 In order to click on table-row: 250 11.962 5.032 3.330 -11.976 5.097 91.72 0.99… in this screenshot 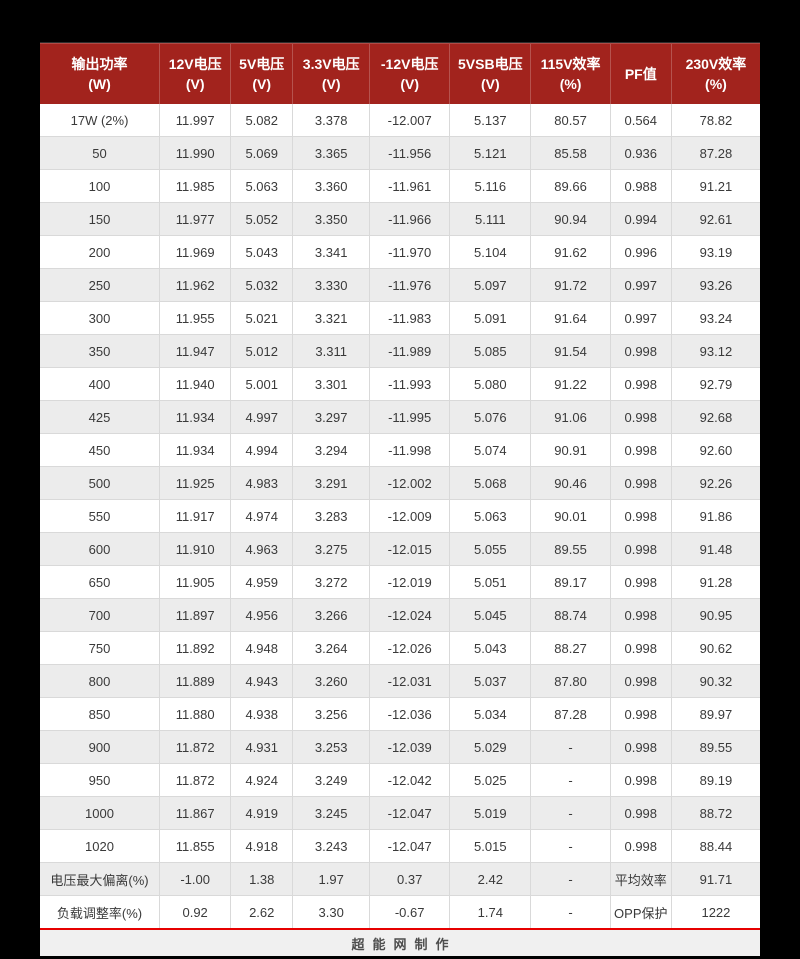, I will do `click(400, 285)`.